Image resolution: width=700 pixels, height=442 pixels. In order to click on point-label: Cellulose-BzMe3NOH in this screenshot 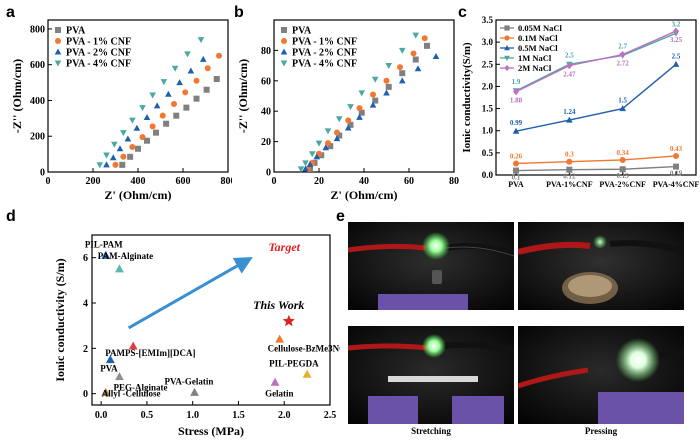, I will do `click(304, 348)`.